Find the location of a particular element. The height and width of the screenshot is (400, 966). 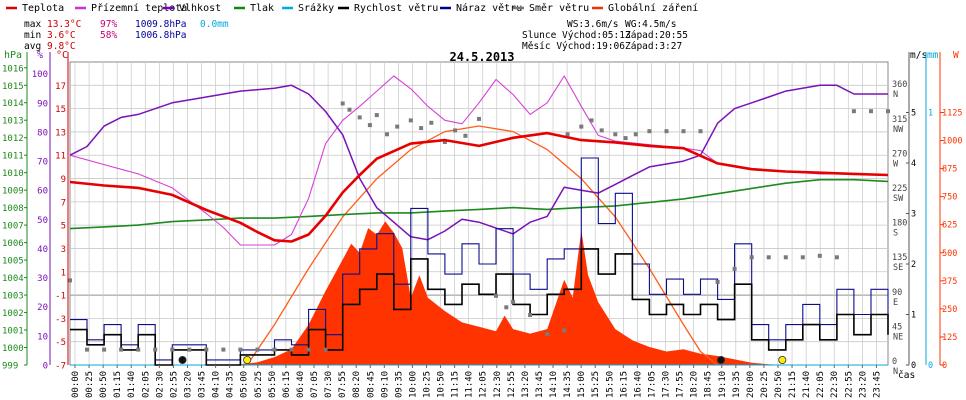

tick-label-radiation: 0 is located at coordinates (944, 366).